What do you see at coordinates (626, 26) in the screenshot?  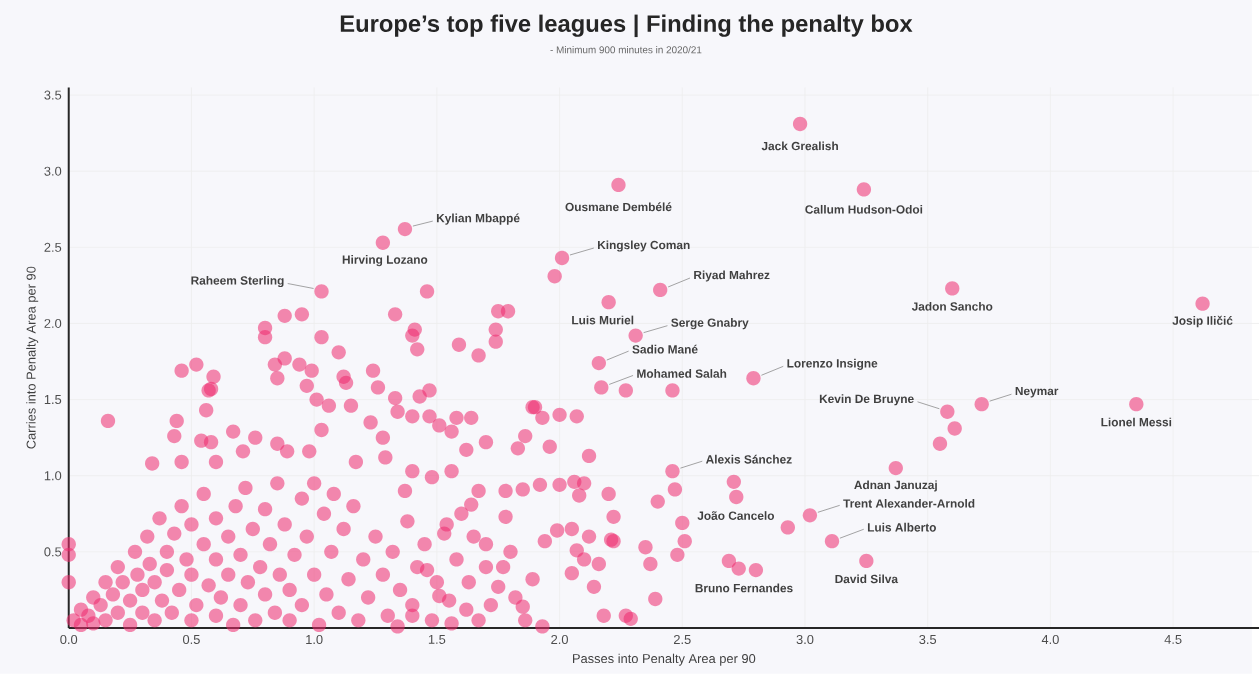 I see `chart-title: Europe’s top five leagues | Finding the penalty box` at bounding box center [626, 26].